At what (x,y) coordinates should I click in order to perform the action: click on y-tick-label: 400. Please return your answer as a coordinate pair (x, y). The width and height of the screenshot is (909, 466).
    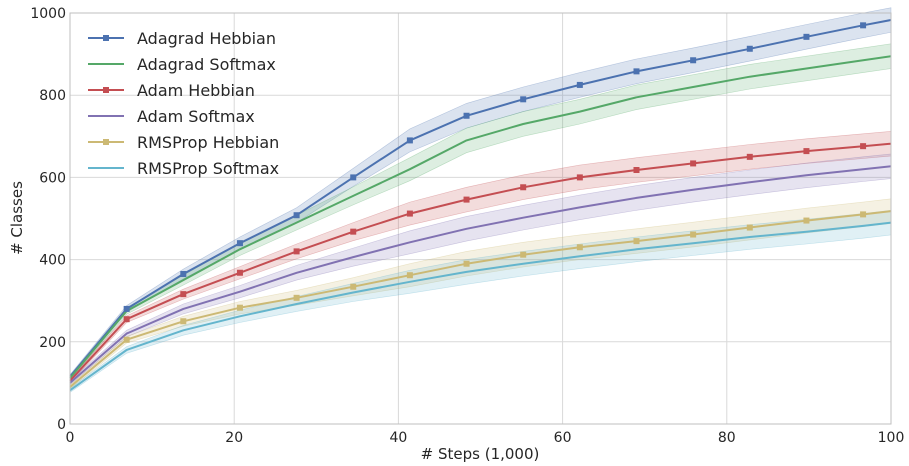
    Looking at the image, I should click on (52, 261).